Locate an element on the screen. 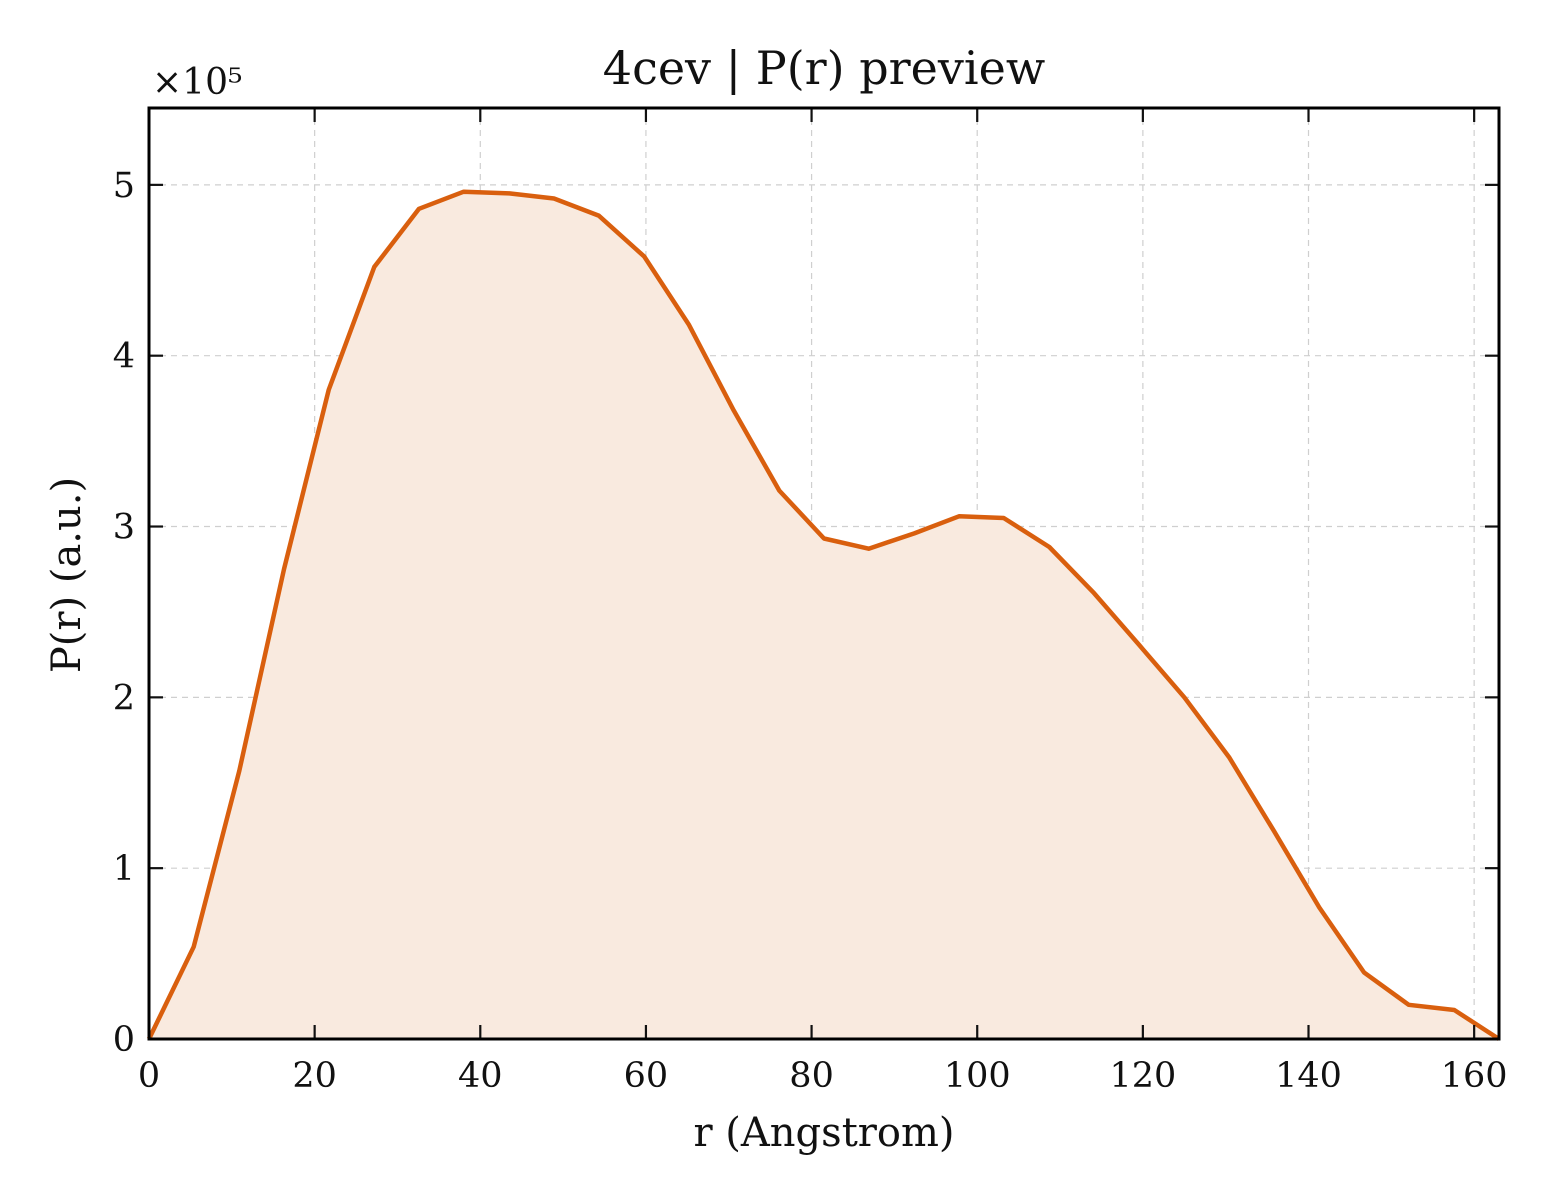  y-tick-label: 3 is located at coordinates (124, 528).